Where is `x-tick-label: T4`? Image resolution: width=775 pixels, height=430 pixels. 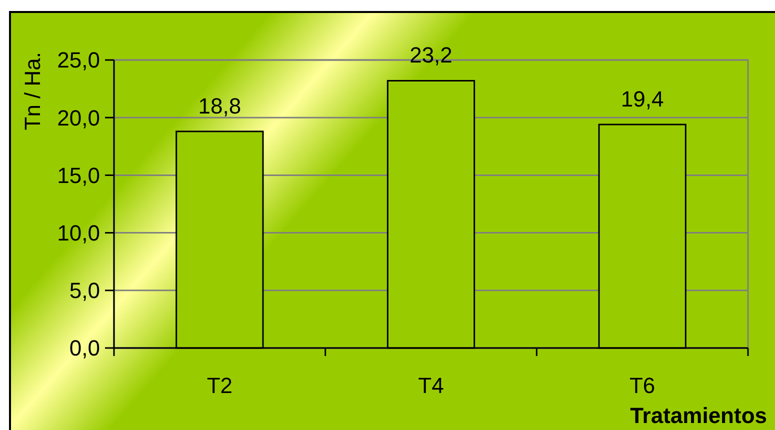 x-tick-label: T4 is located at coordinates (431, 385).